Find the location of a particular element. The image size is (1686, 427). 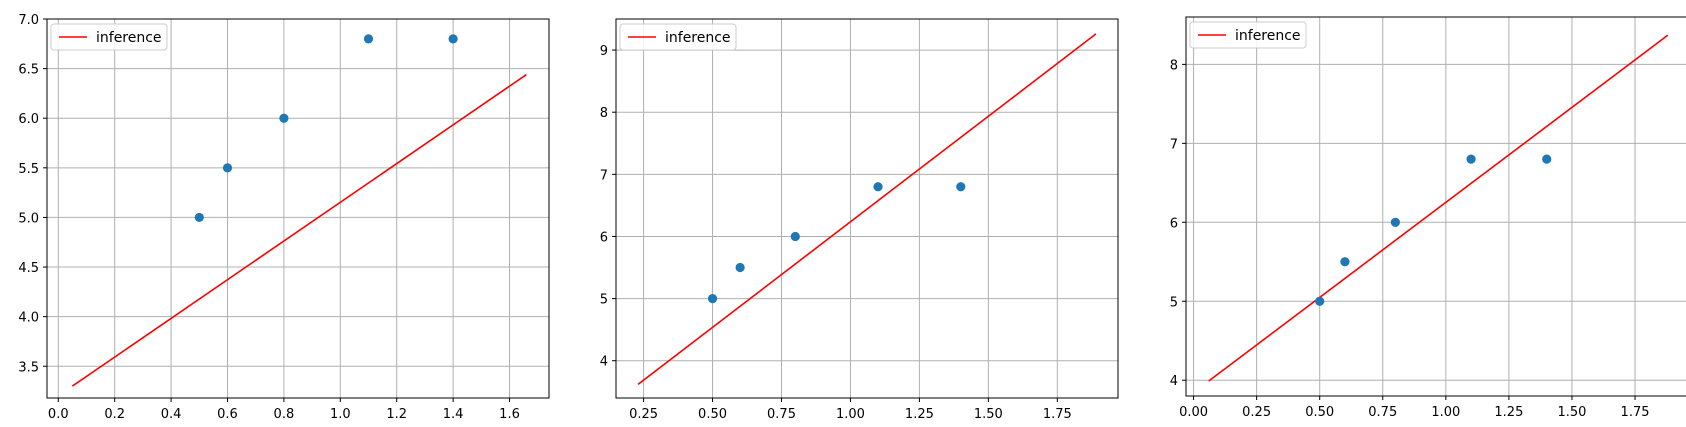

x-tick-label: 1.0 is located at coordinates (340, 414).